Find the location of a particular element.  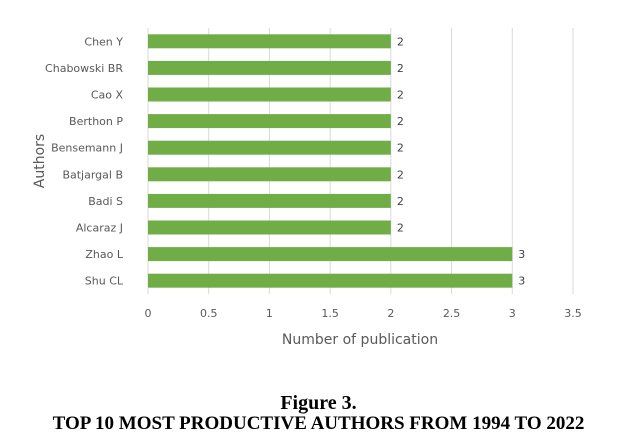

x-tick-label: 1 is located at coordinates (269, 313).